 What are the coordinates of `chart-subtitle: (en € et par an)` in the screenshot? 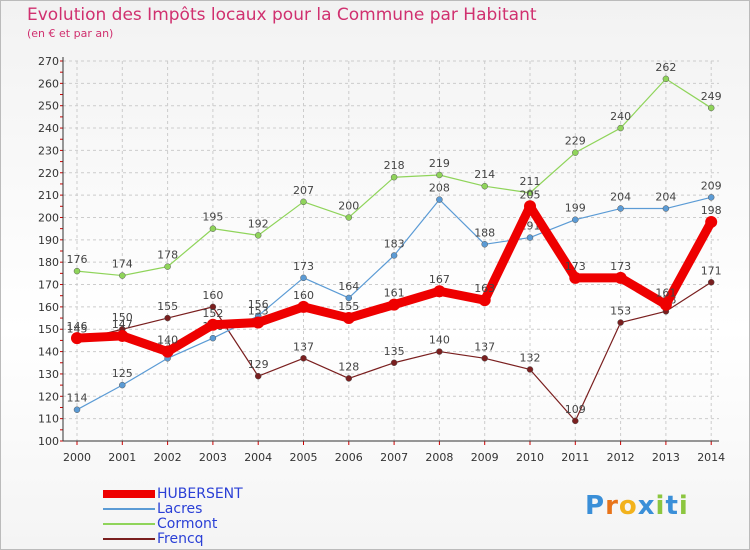 It's located at (70, 33).